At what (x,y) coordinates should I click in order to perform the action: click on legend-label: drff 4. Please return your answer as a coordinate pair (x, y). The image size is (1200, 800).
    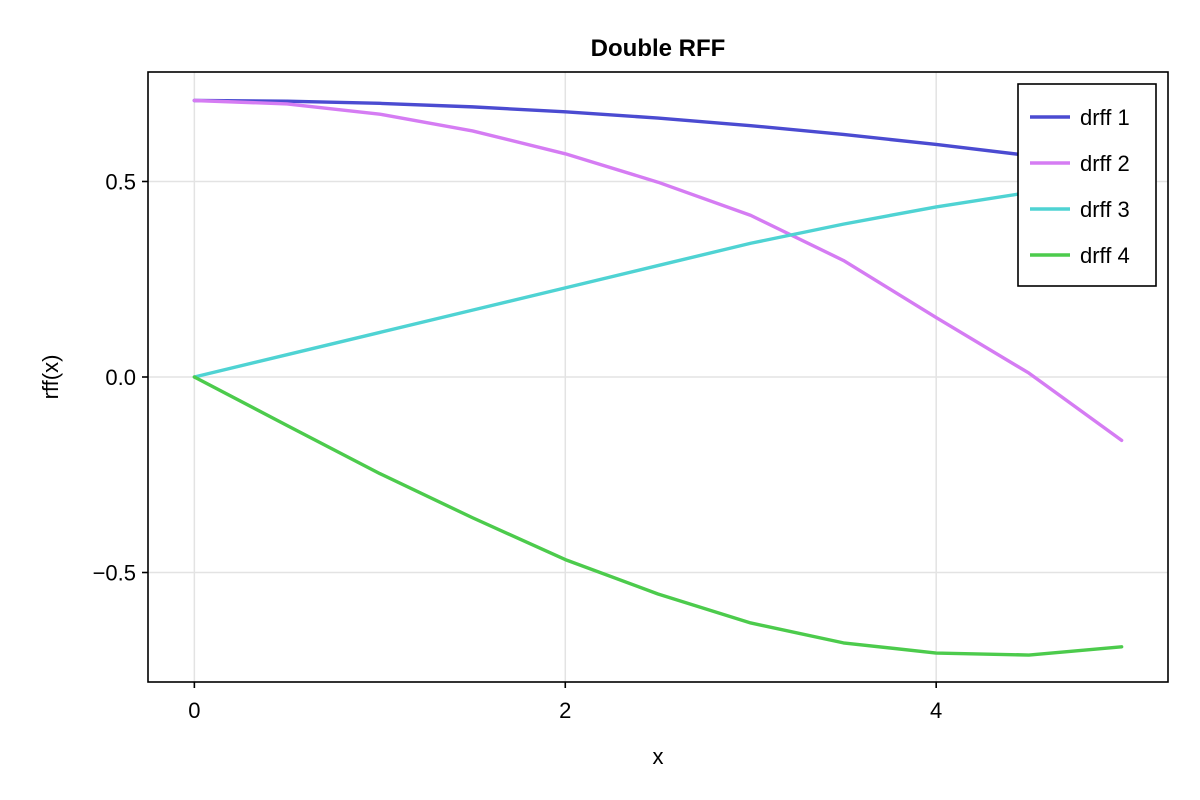
    Looking at the image, I should click on (1105, 255).